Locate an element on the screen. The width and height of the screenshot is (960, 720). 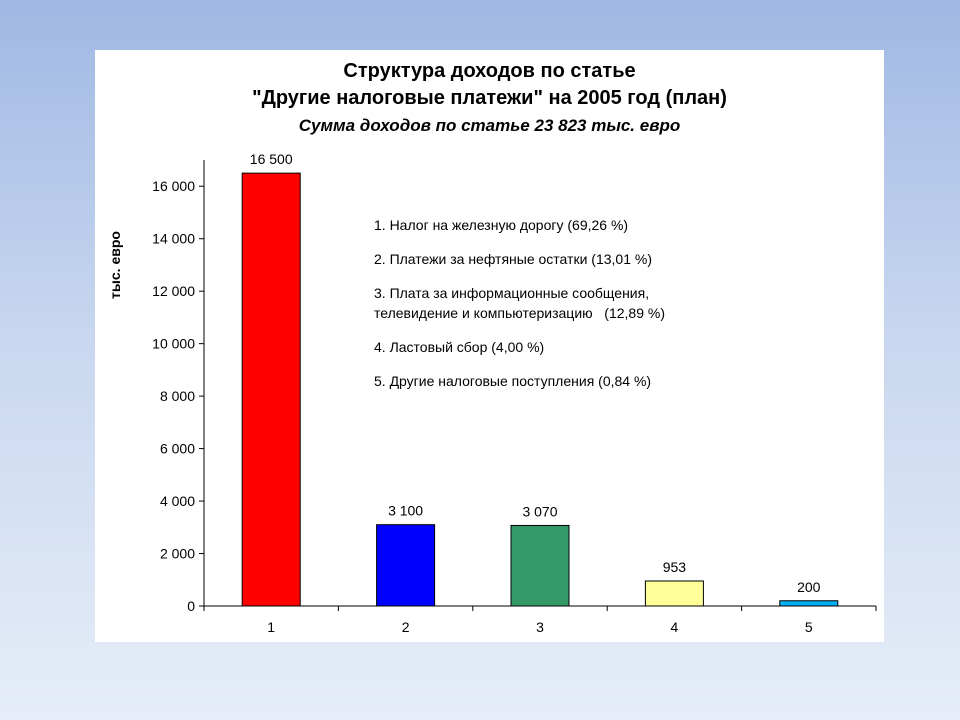
note-item: 5. Другие налоговые поступления (0,84 %) is located at coordinates (513, 381).